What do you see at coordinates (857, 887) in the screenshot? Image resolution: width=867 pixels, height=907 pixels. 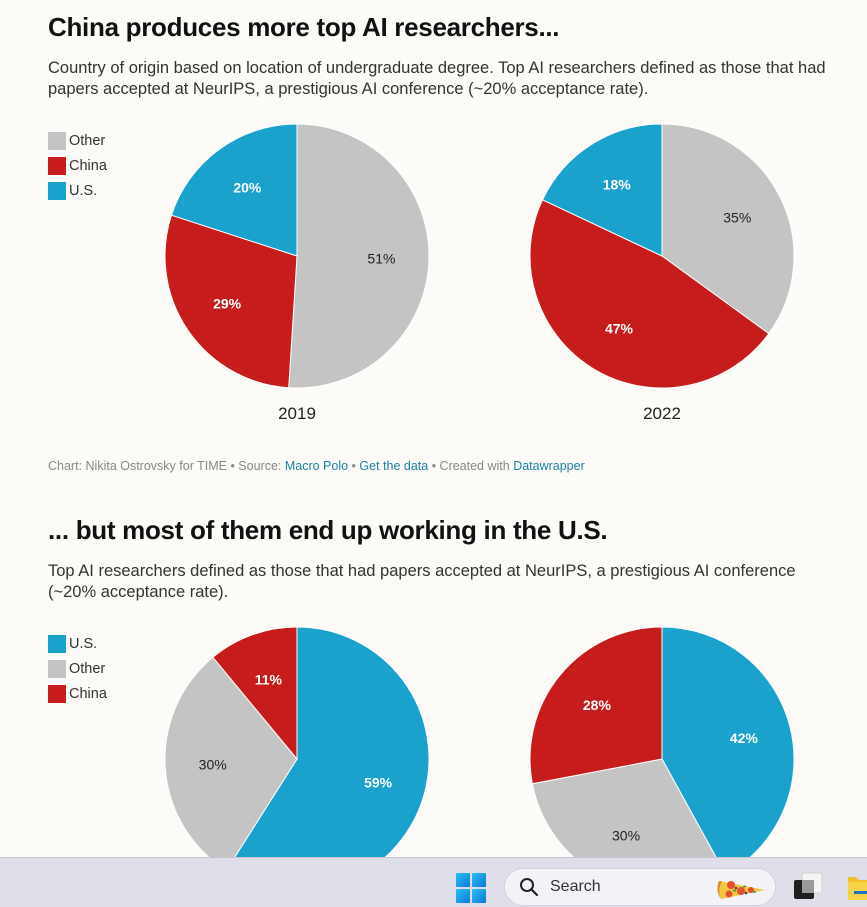 I see `file-explorer-icon` at bounding box center [857, 887].